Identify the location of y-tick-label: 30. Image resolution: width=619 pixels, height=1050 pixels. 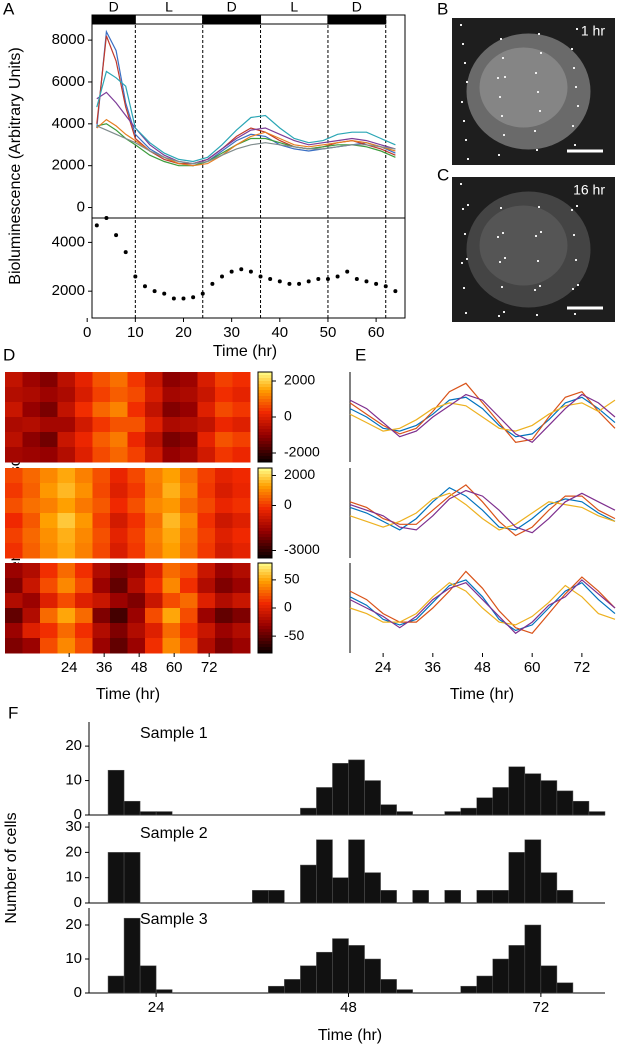
(73, 826).